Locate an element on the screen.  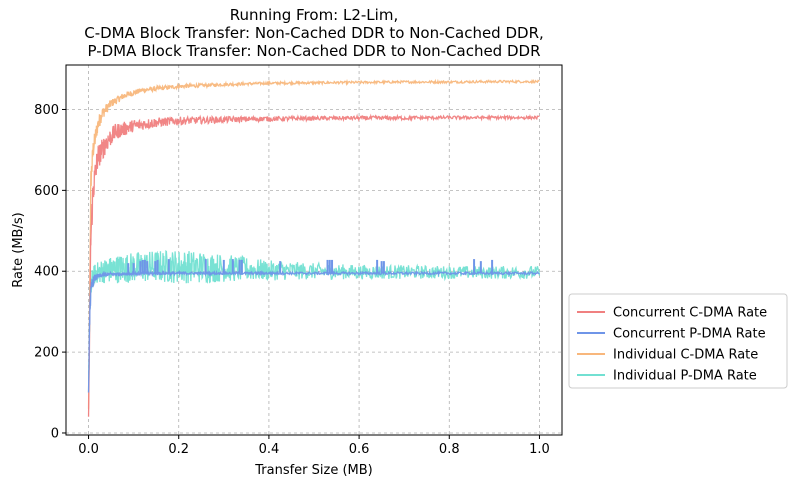
y-tick-label: 800 is located at coordinates (46, 110).